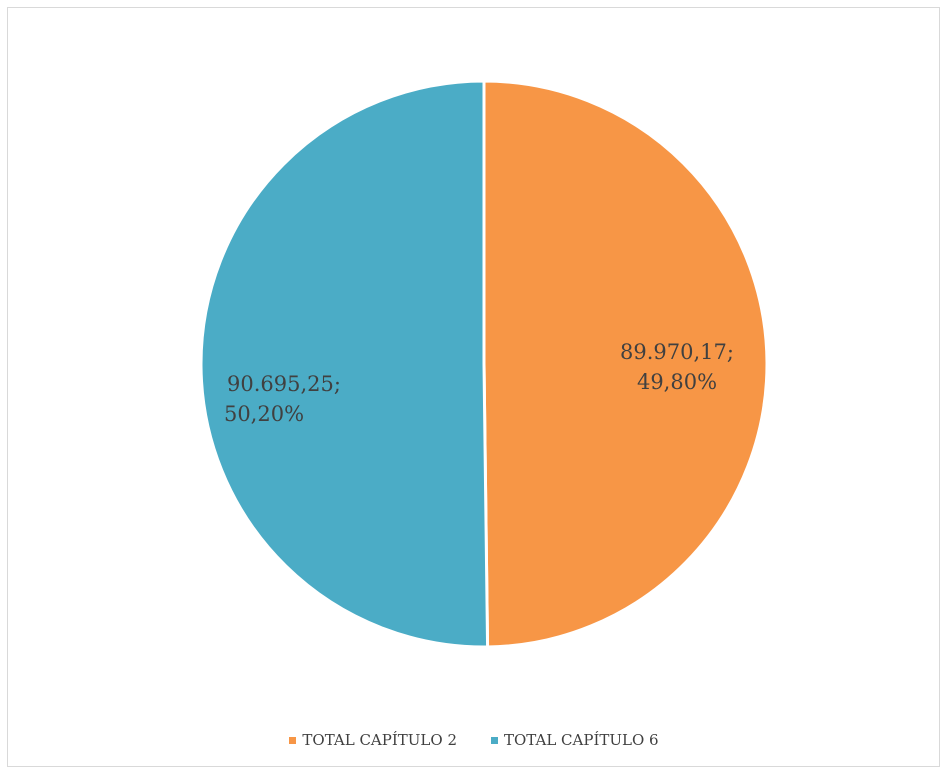 This screenshot has width=948, height=774. What do you see at coordinates (264, 414) in the screenshot?
I see `data-label-capitulo-6-percent: 50,20%` at bounding box center [264, 414].